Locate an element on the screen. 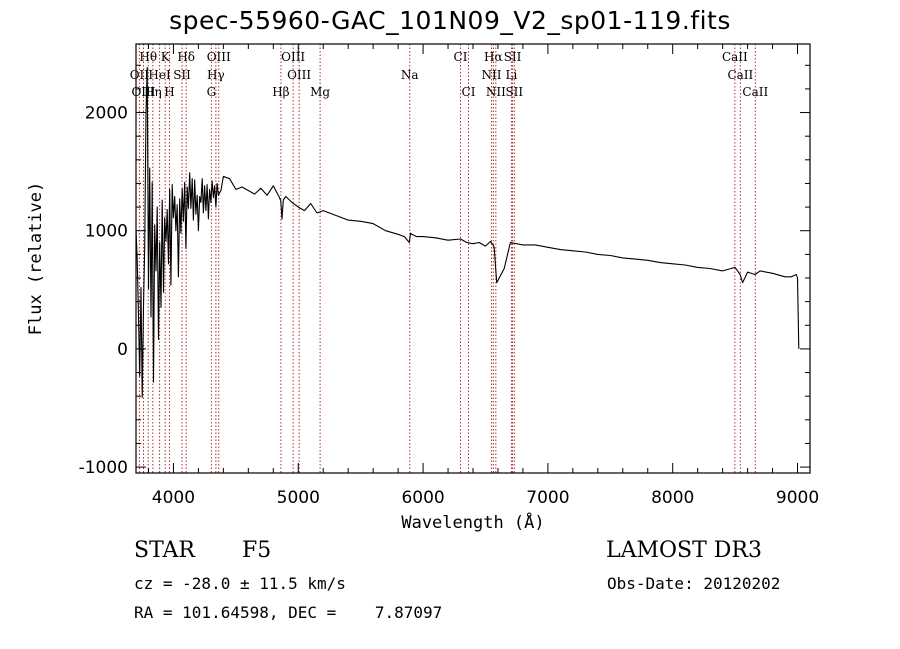 The width and height of the screenshot is (900, 649). x-tick-label: 8000 is located at coordinates (672, 498).